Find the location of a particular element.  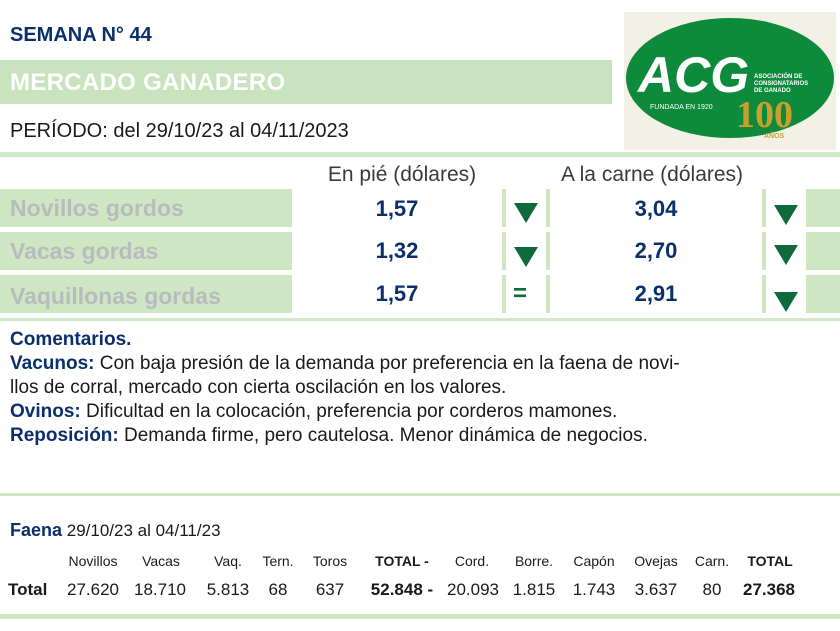

faena-value: 18.710 is located at coordinates (160, 589).